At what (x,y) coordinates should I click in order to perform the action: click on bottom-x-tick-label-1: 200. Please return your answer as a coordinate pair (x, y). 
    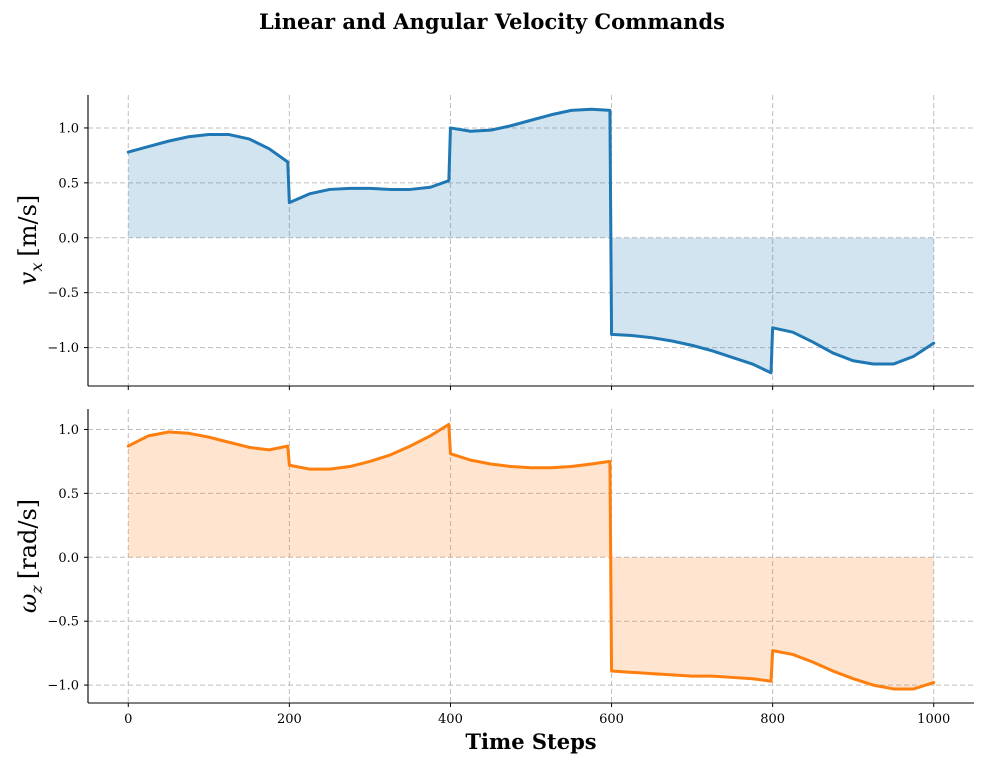
    Looking at the image, I should click on (289, 719).